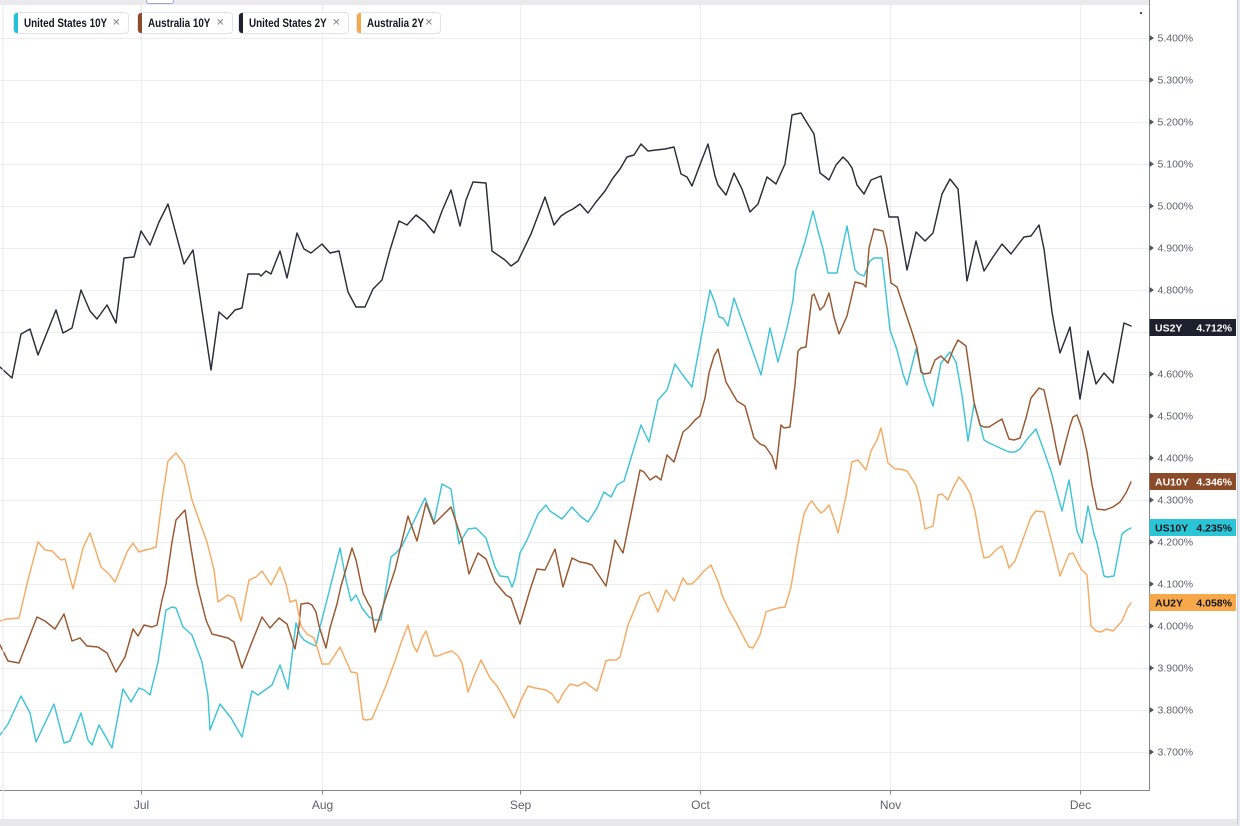 The height and width of the screenshot is (826, 1240). What do you see at coordinates (1176, 669) in the screenshot?
I see `svg-text: 3.900%` at bounding box center [1176, 669].